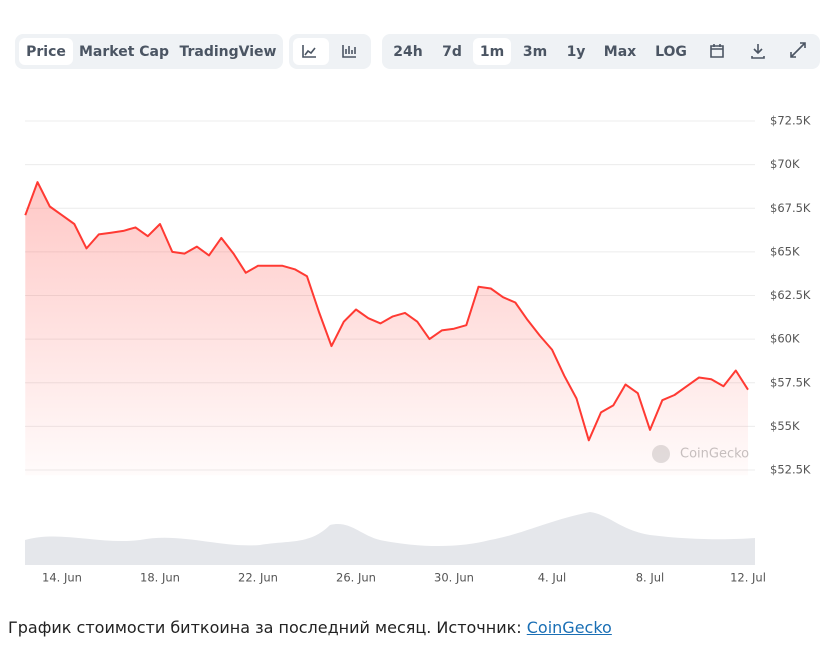  I want to click on expand-icon, so click(798, 50).